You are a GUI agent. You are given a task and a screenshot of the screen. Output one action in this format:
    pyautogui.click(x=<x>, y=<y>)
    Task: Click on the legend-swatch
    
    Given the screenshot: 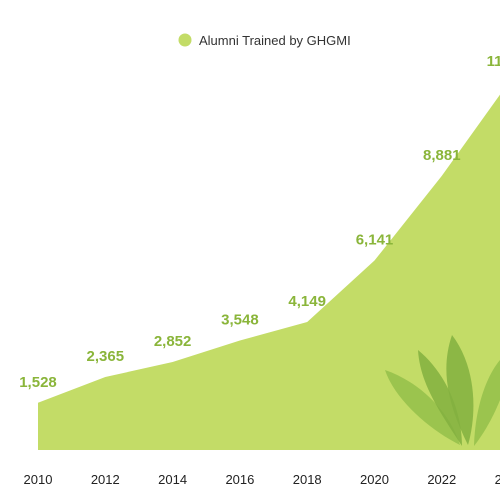 What is the action you would take?
    pyautogui.click(x=185, y=40)
    